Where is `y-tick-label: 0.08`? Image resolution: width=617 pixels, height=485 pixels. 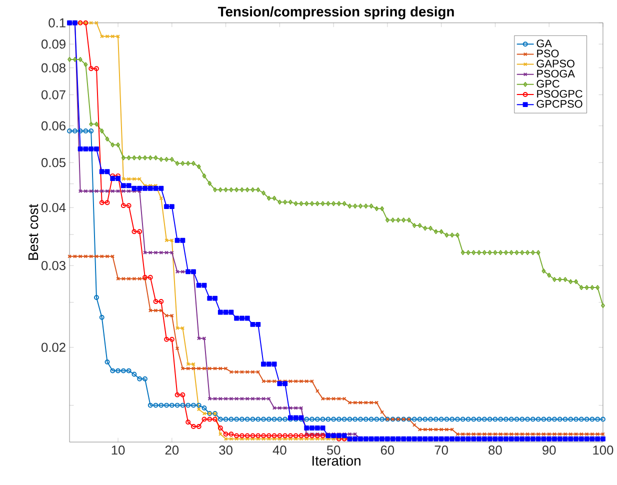
y-tick-label: 0.08 is located at coordinates (54, 68).